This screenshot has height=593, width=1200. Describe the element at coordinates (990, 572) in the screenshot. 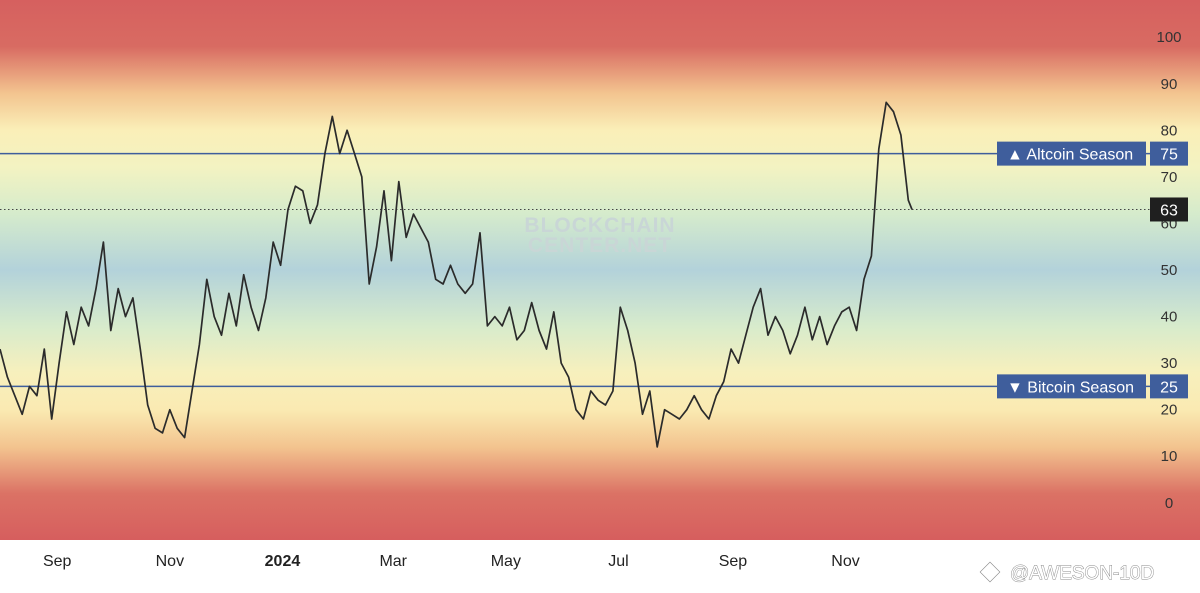

I see `binance-diamond-icon` at that location.